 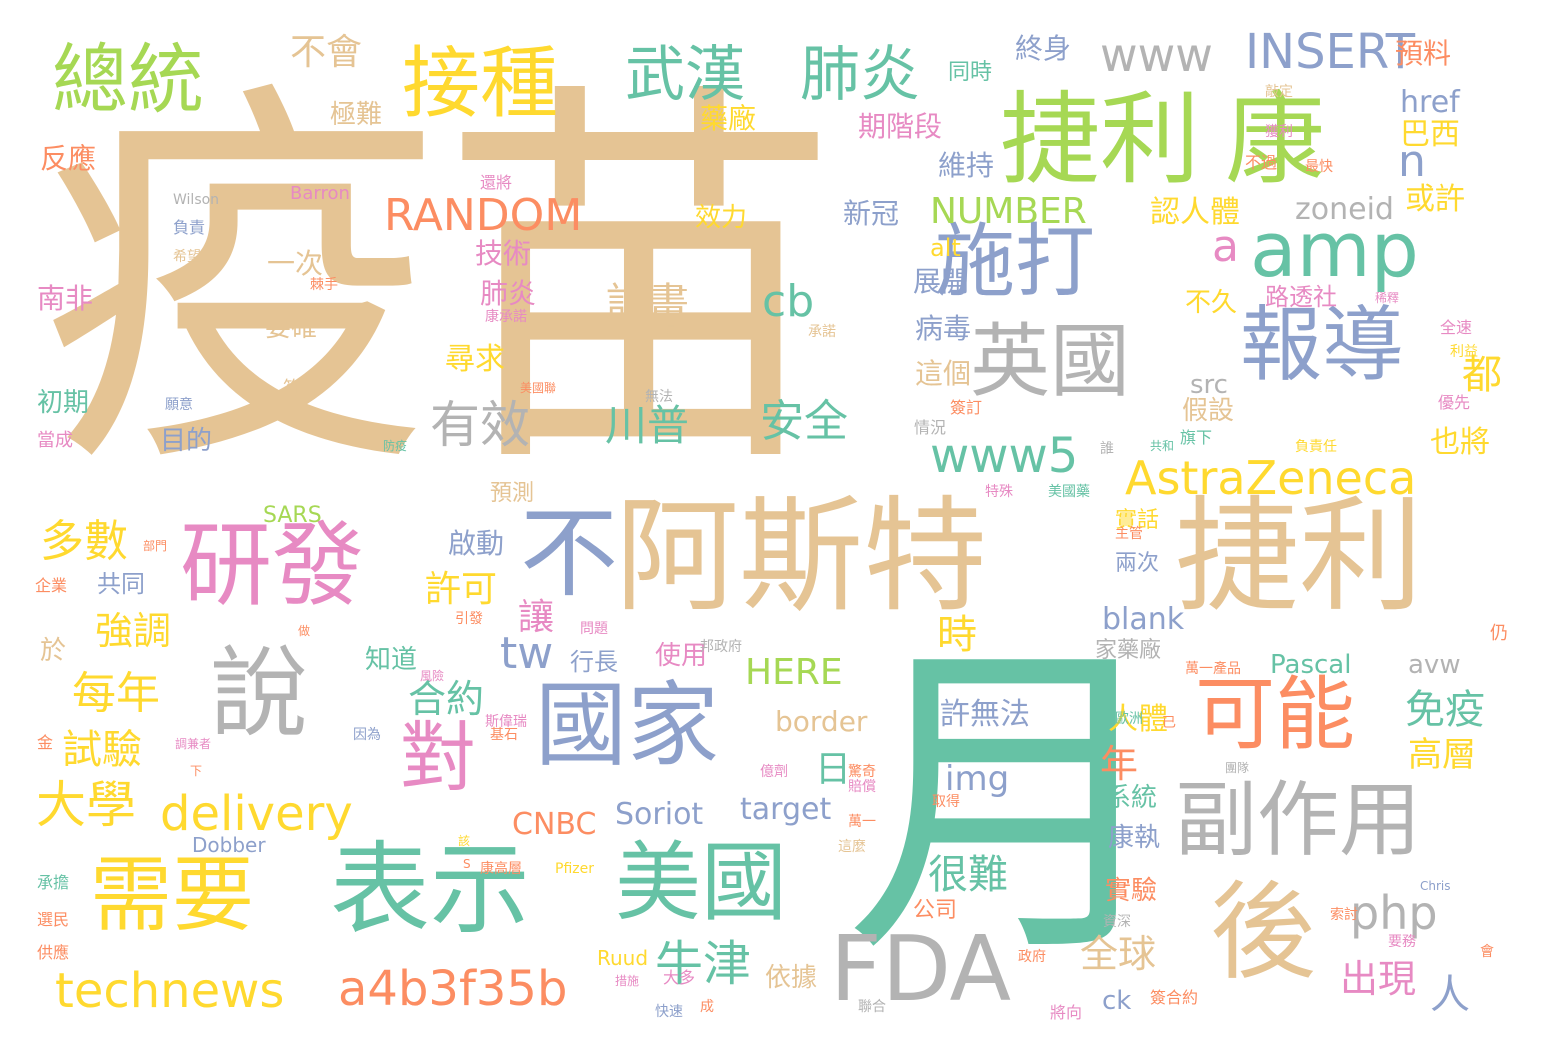 What do you see at coordinates (1117, 1001) in the screenshot?
I see `cloud-word-w126: ck` at bounding box center [1117, 1001].